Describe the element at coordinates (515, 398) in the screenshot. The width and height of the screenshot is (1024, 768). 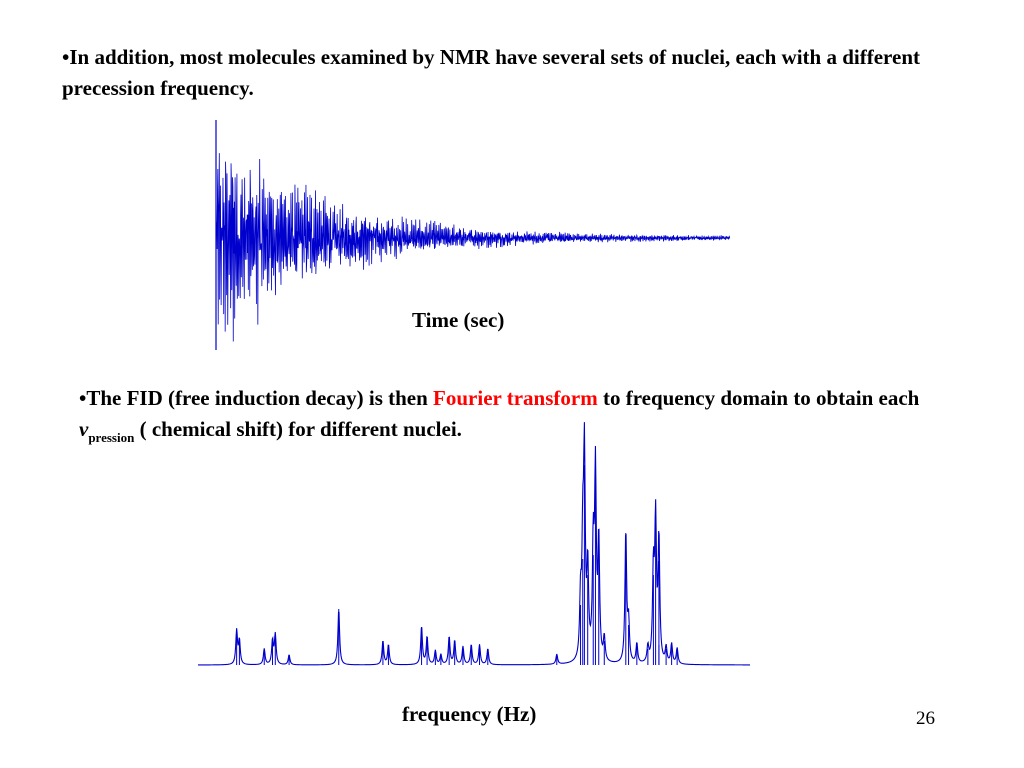
I see `fourier-transform-highlight: Fourier transform` at that location.